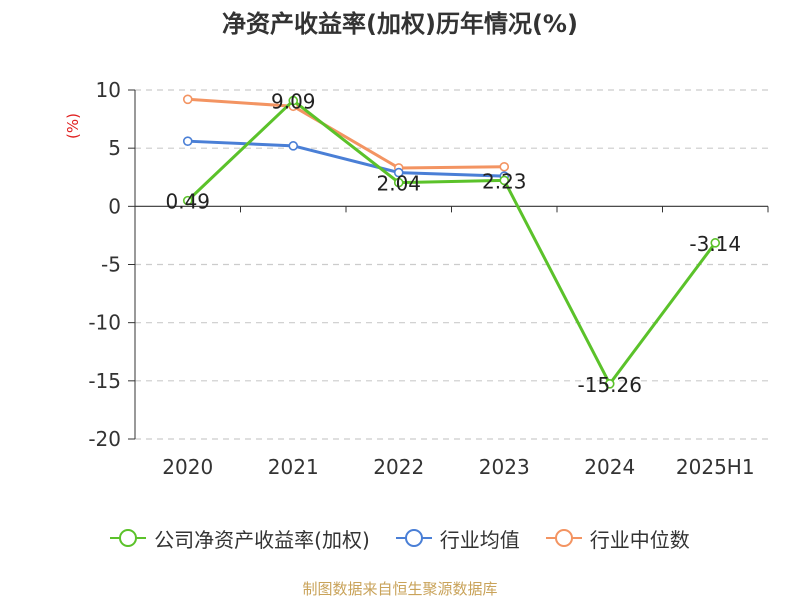 The image size is (800, 600). Describe the element at coordinates (400, 589) in the screenshot. I see `source-note: 制图数据来自恒生聚源数据库` at that location.